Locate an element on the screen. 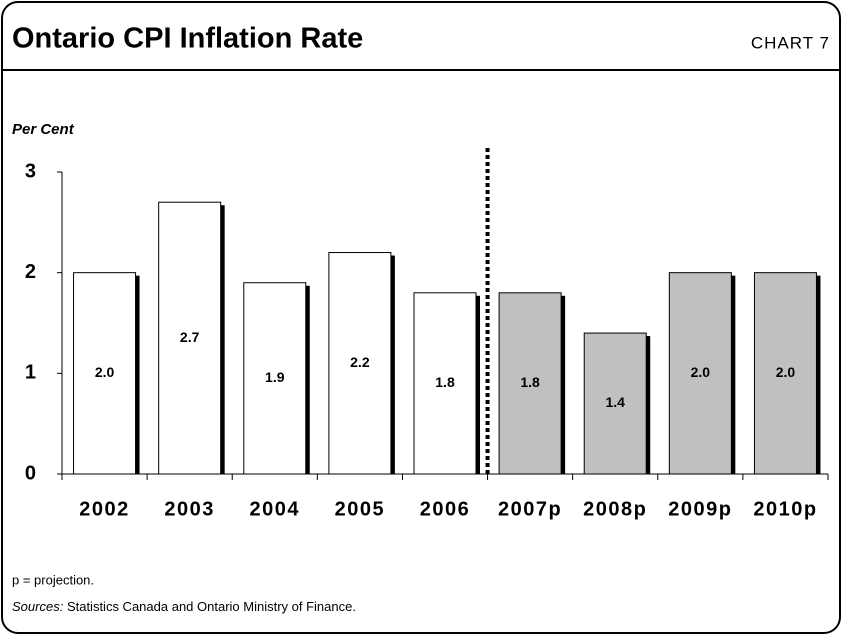  y-tick-label: 1 is located at coordinates (30, 373).